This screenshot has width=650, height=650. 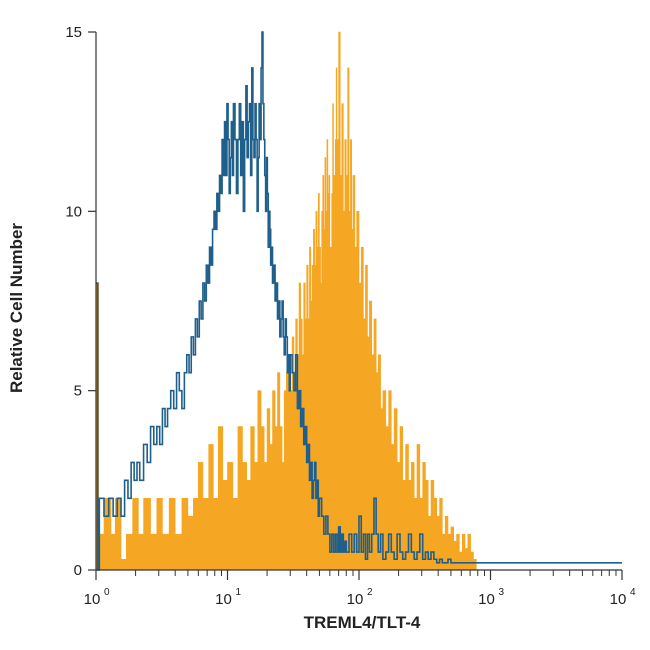 What do you see at coordinates (107, 592) in the screenshot?
I see `x-tick-exponent: 0` at bounding box center [107, 592].